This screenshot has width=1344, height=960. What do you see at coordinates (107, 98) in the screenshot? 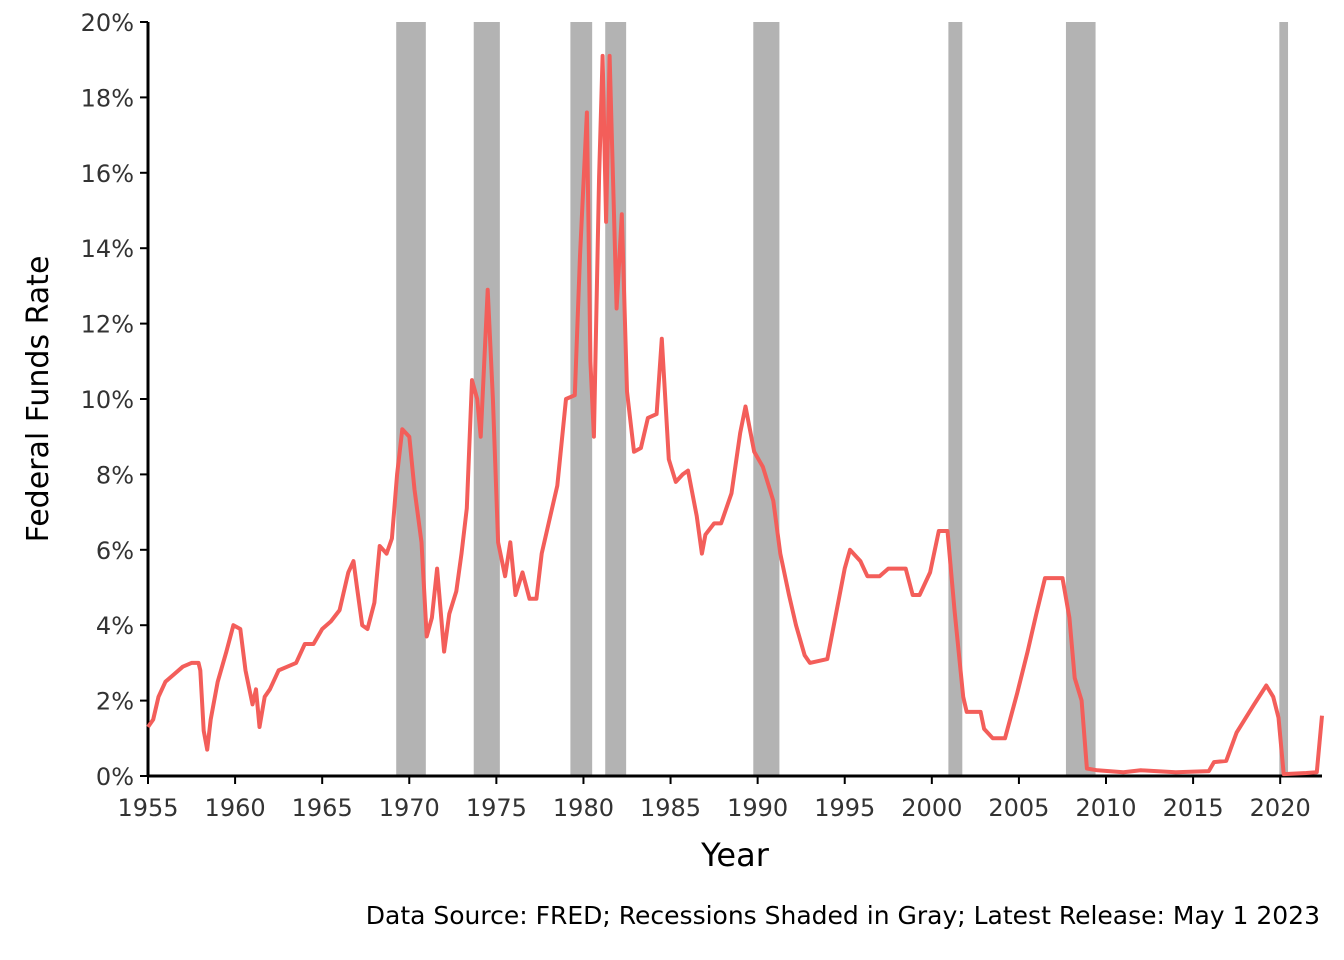
I see `y-tick-label: 18%` at bounding box center [107, 98].